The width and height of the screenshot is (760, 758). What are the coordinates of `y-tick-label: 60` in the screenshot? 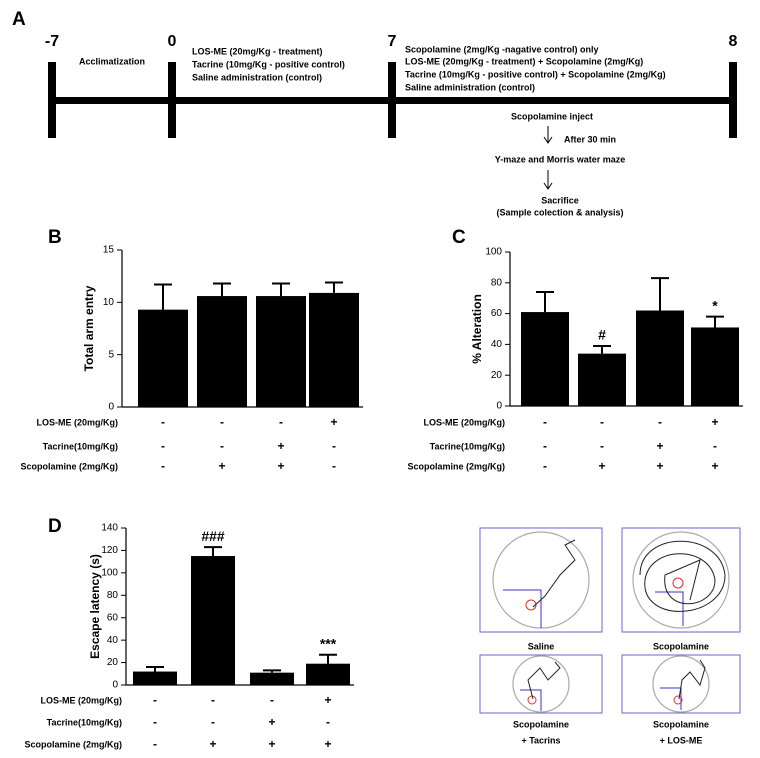 It's located at (497, 313).